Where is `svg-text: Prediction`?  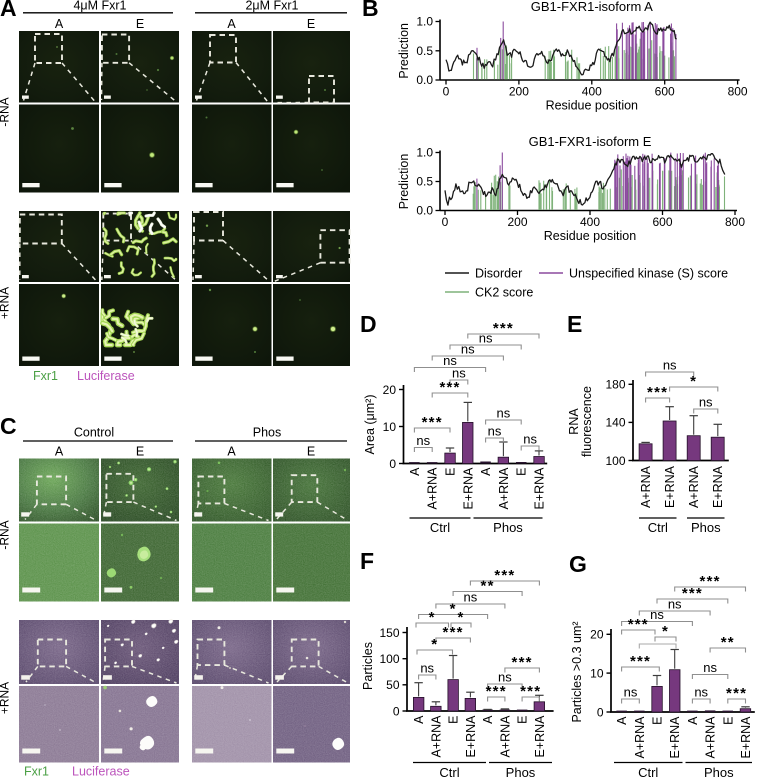 svg-text: Prediction is located at coordinates (404, 51).